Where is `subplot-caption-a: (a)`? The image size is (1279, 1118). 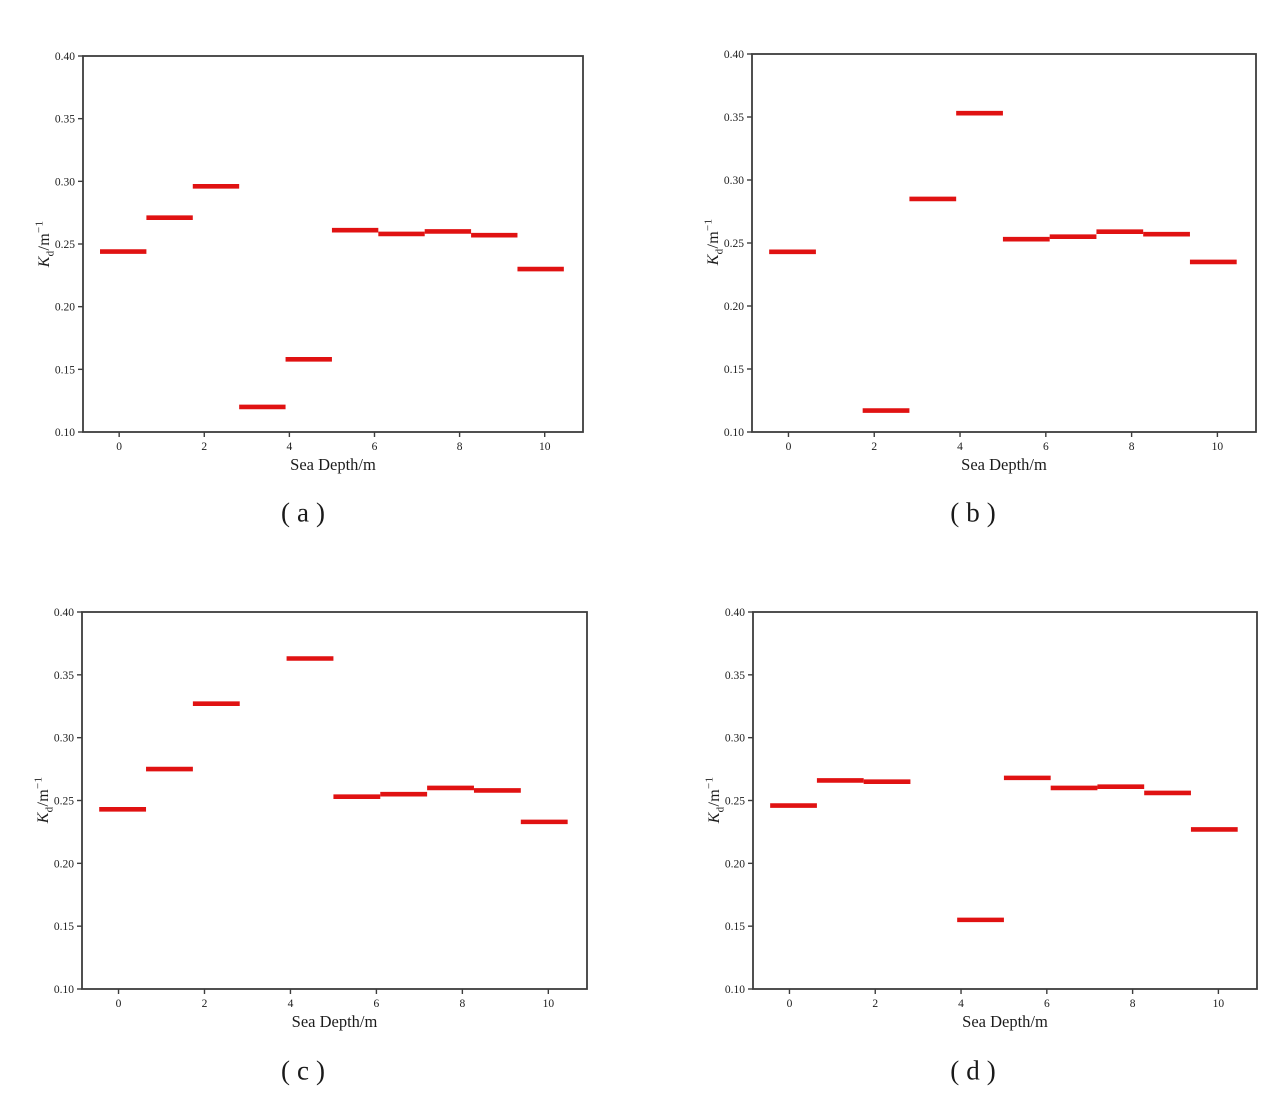 subplot-caption-a: (a) is located at coordinates (306, 512).